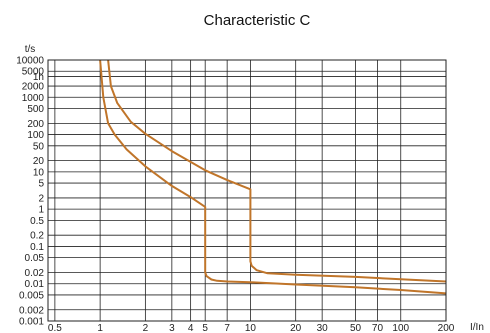  What do you see at coordinates (38, 77) in the screenshot?
I see `y-tick-label: 1h` at bounding box center [38, 77].